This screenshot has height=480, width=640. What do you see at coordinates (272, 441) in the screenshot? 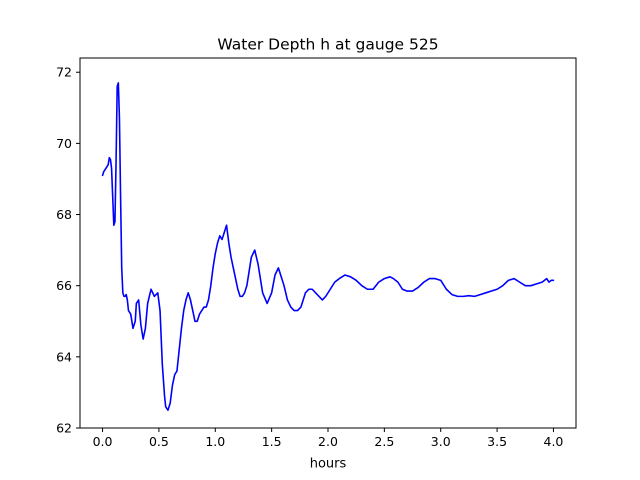
I see `x-tick-label: 1.5` at bounding box center [272, 441].